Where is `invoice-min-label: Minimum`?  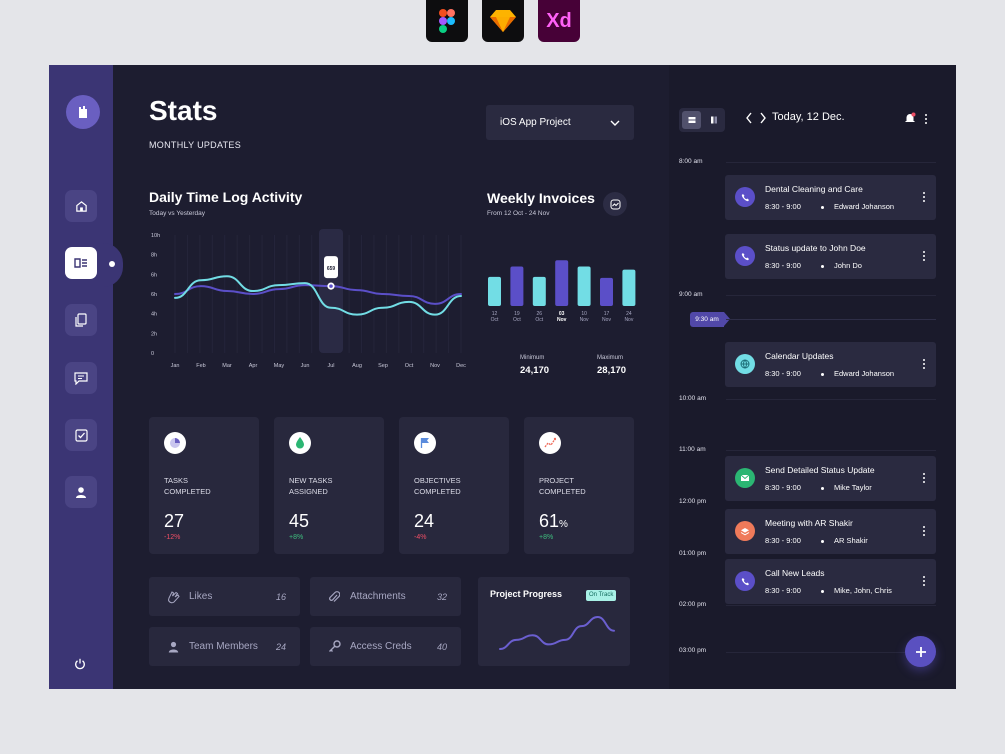
invoice-min-label: Minimum is located at coordinates (532, 358).